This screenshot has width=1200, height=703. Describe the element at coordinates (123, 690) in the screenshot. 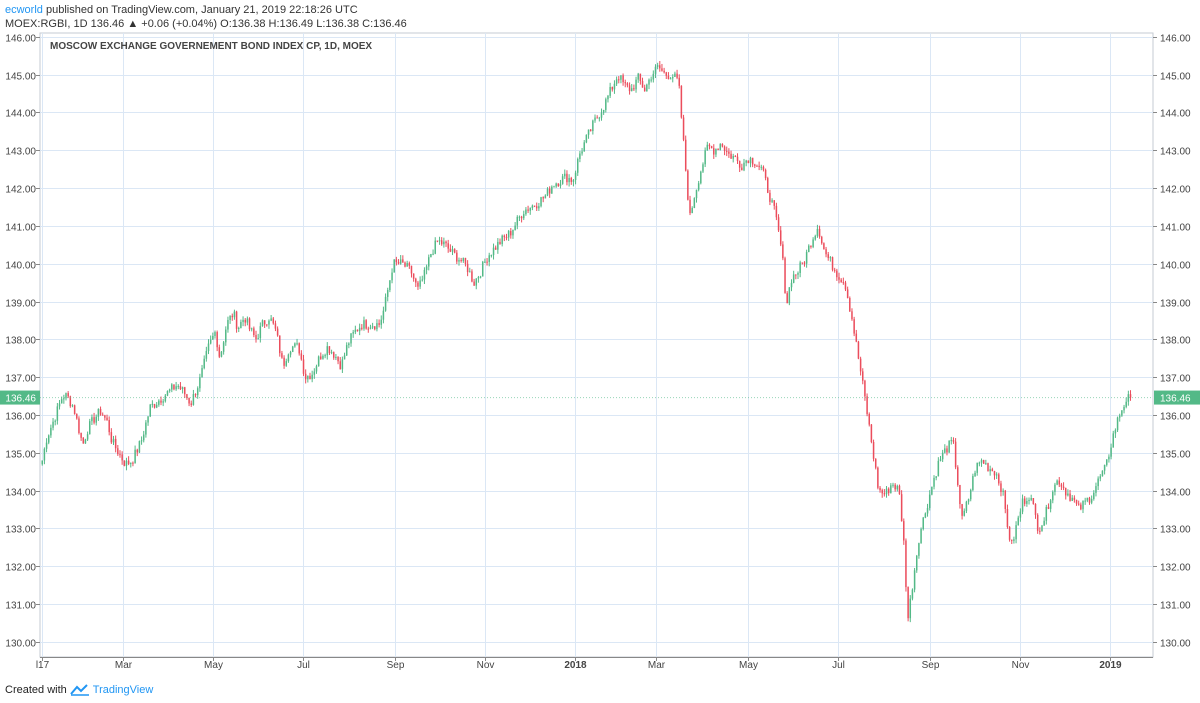

I see `tradingview-brand: TradingView` at that location.